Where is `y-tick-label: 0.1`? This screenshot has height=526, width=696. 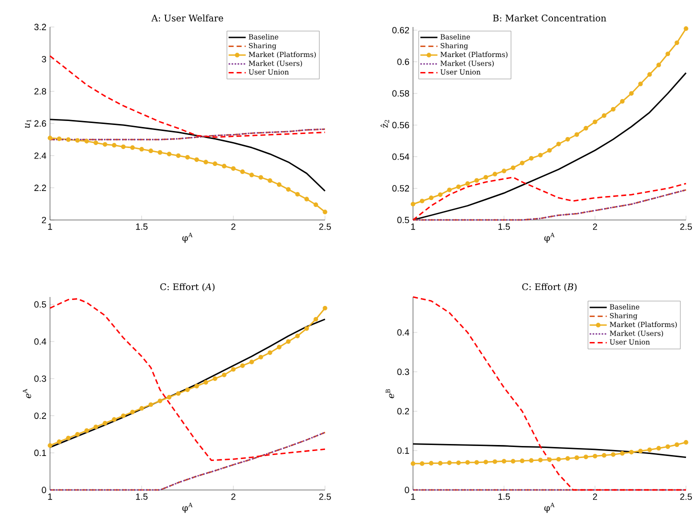
y-tick-label: 0.1 is located at coordinates (403, 450).